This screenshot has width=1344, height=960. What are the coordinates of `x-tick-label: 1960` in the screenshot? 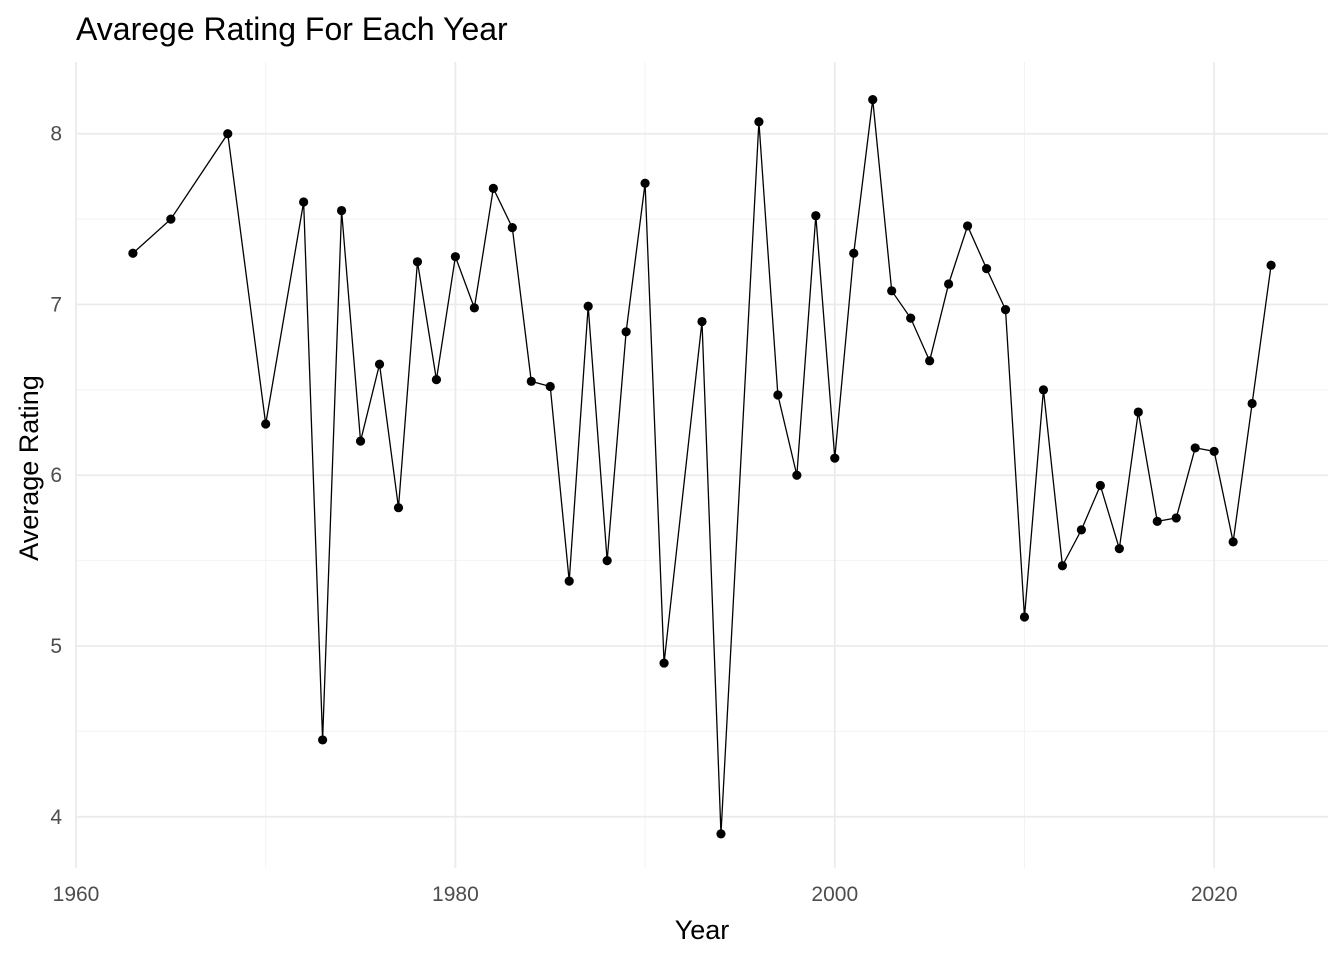 It's located at (76, 894).